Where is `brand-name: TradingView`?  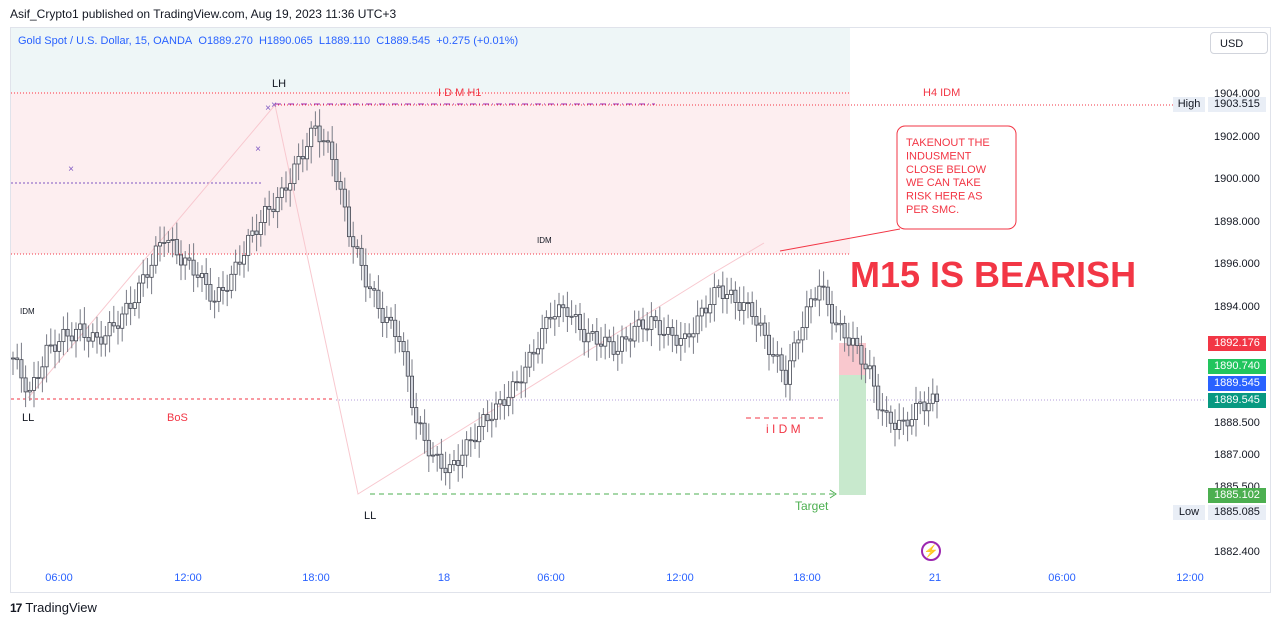
brand-name: TradingView is located at coordinates (61, 607).